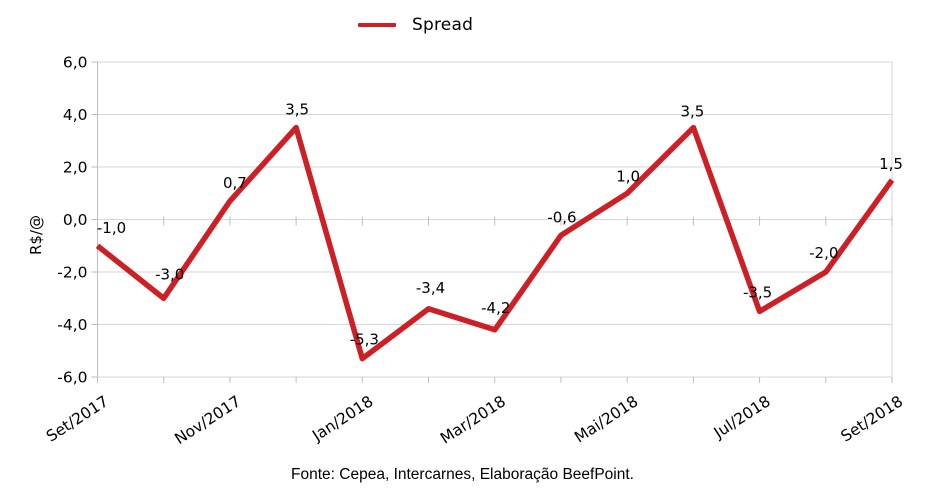 The image size is (925, 495). I want to click on x-tick-label: Nov/2017, so click(207, 420).